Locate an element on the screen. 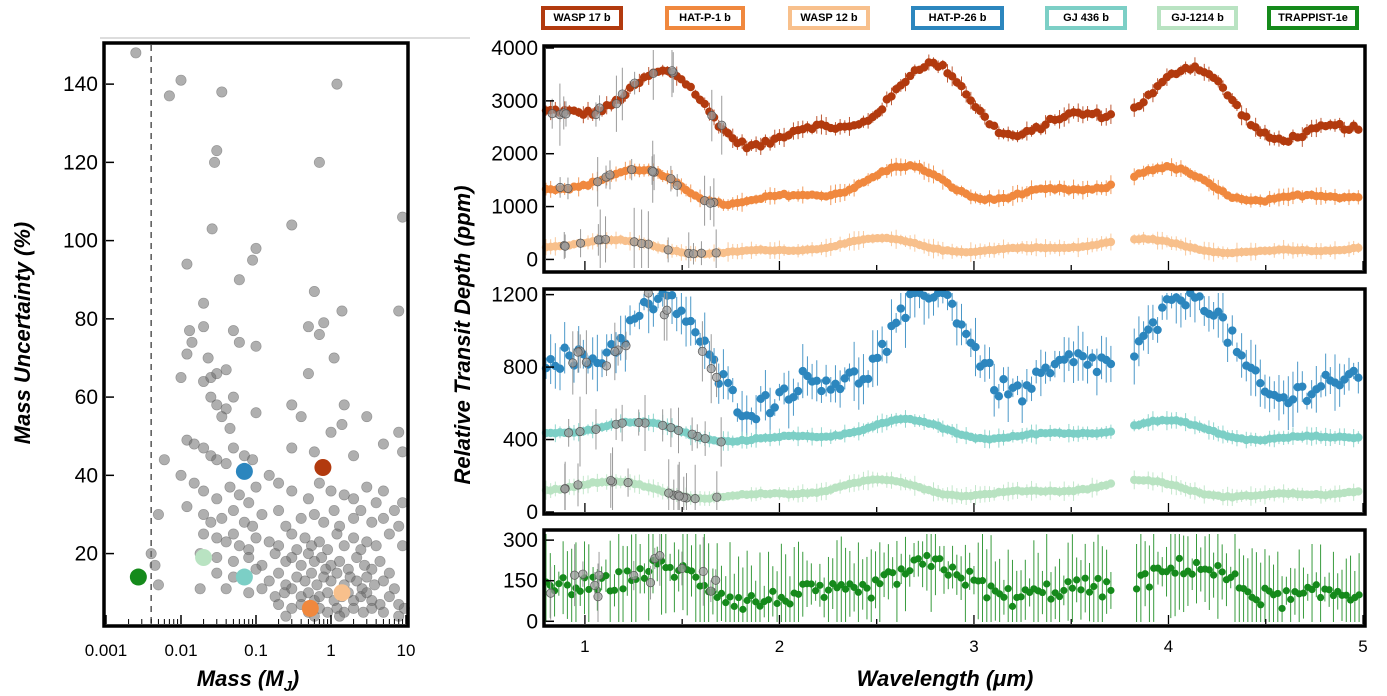  y-tick-label: 300 is located at coordinates (520, 540).